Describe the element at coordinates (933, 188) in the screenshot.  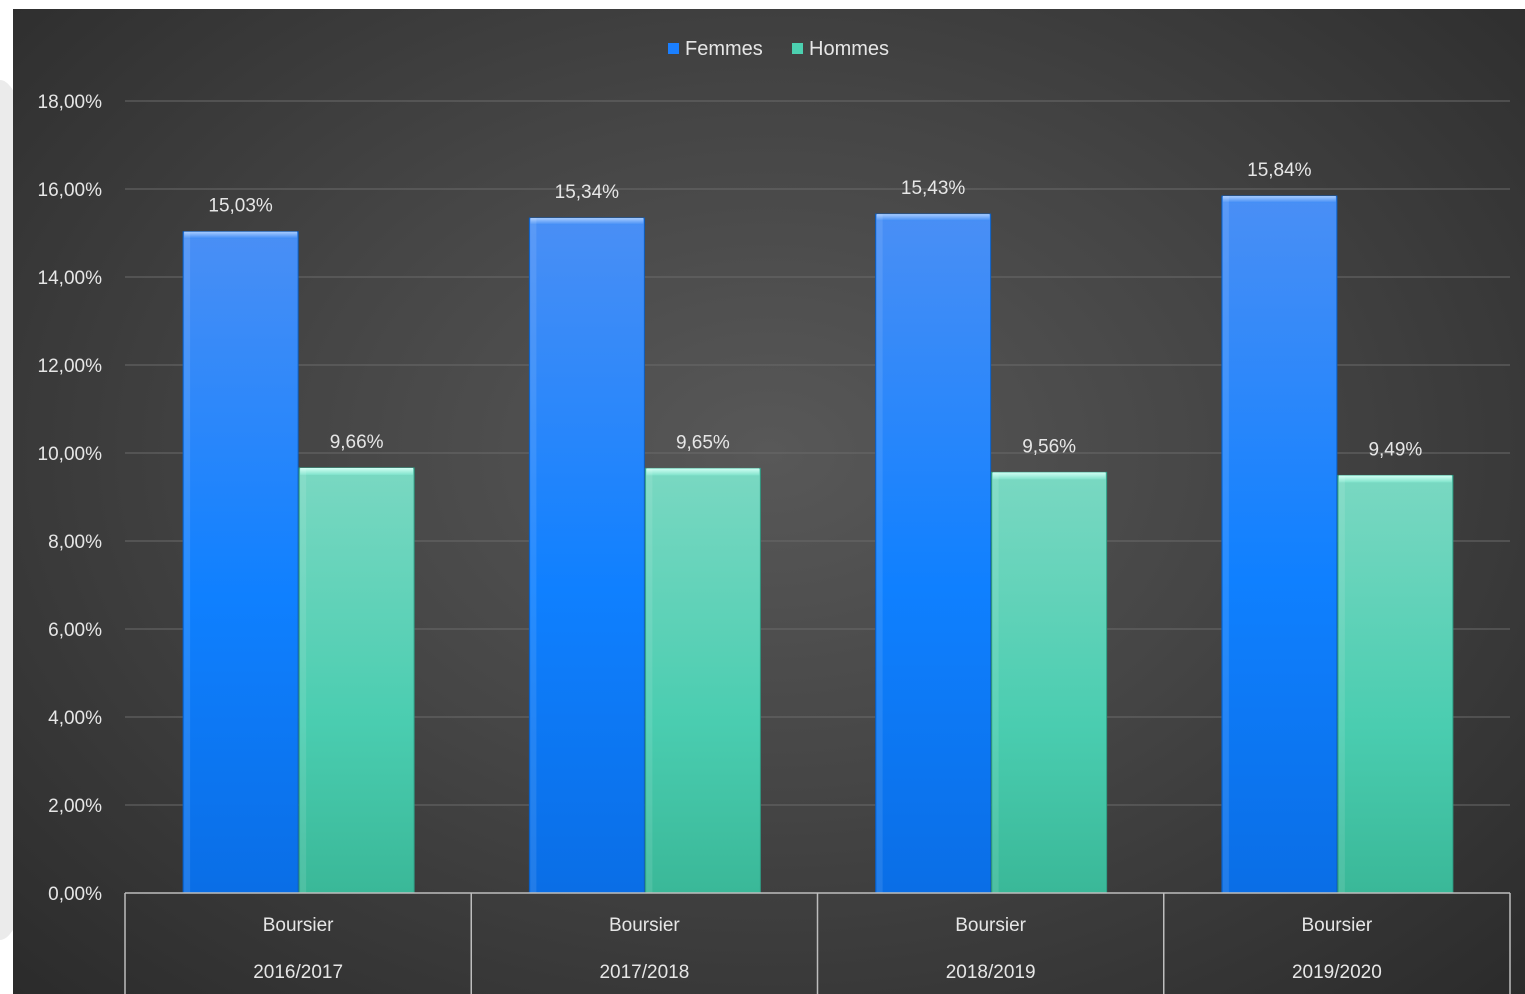
I see `data-label-femmes: 15,43%` at that location.